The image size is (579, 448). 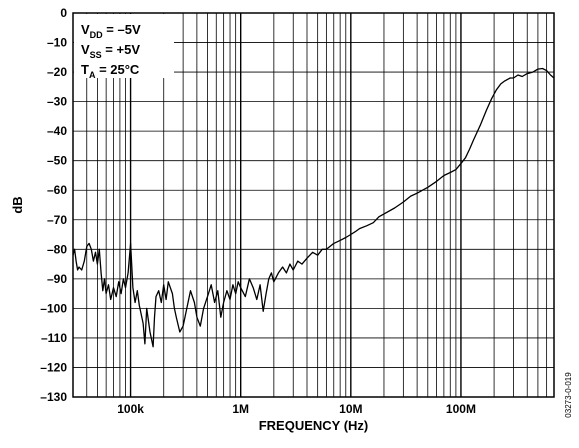 What do you see at coordinates (117, 69) in the screenshot?
I see `condition-value: = 25°C` at bounding box center [117, 69].